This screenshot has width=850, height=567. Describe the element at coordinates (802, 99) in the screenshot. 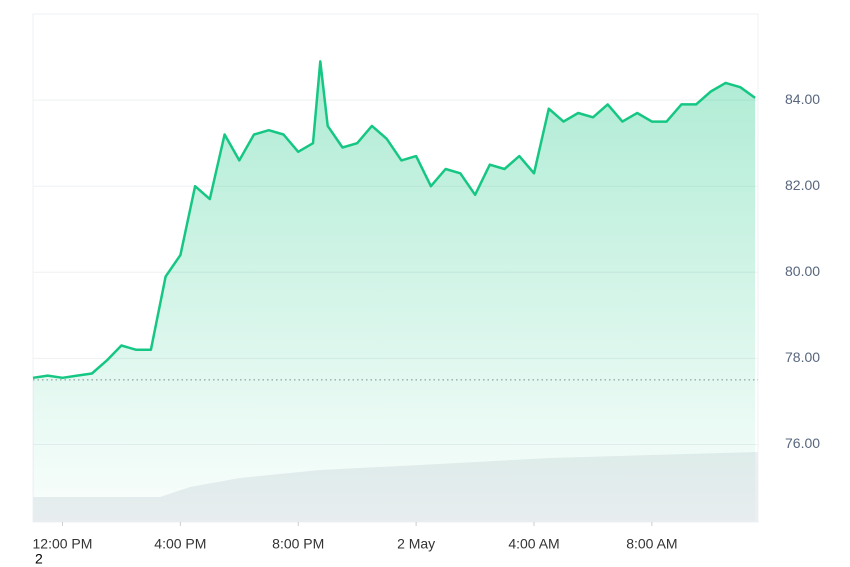

I see `y-tick-label: 84.00` at that location.